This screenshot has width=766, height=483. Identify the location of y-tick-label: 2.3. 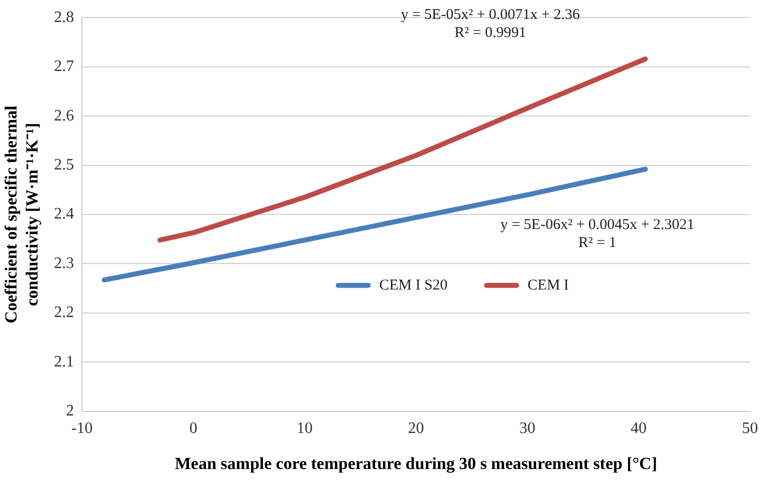
(64, 263).